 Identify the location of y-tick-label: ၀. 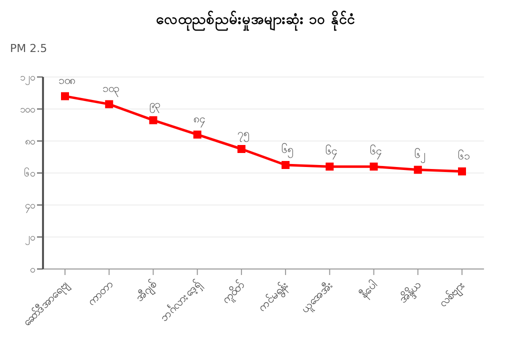
(32, 270).